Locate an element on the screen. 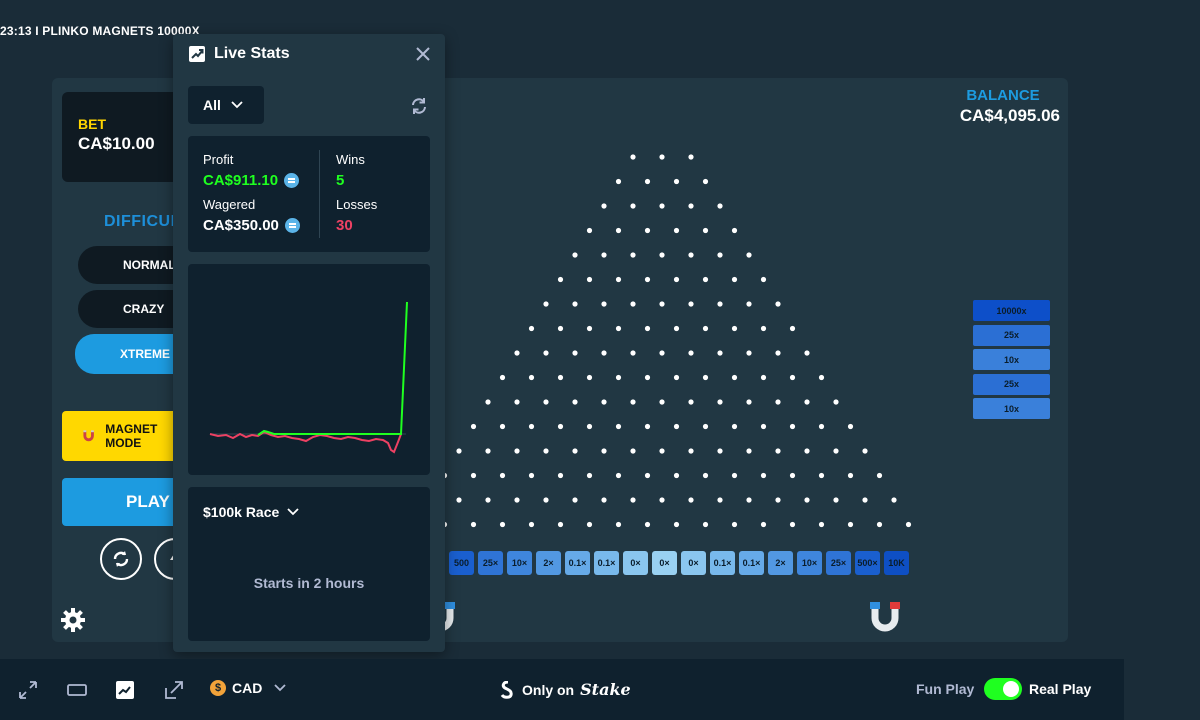 The height and width of the screenshot is (720, 1200). live-stats-title: Live Stats is located at coordinates (252, 53).